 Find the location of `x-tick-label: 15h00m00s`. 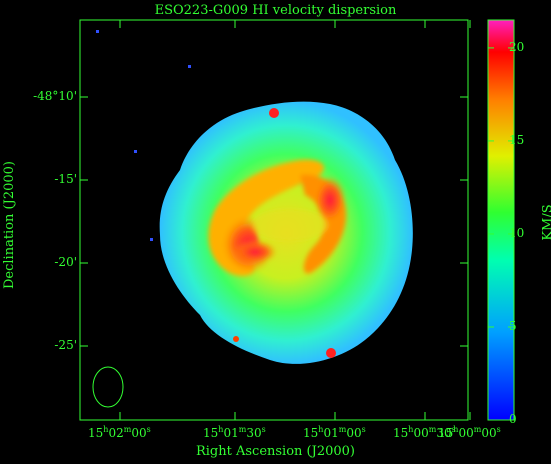

x-tick-label: 15h00m00s is located at coordinates (469, 432).